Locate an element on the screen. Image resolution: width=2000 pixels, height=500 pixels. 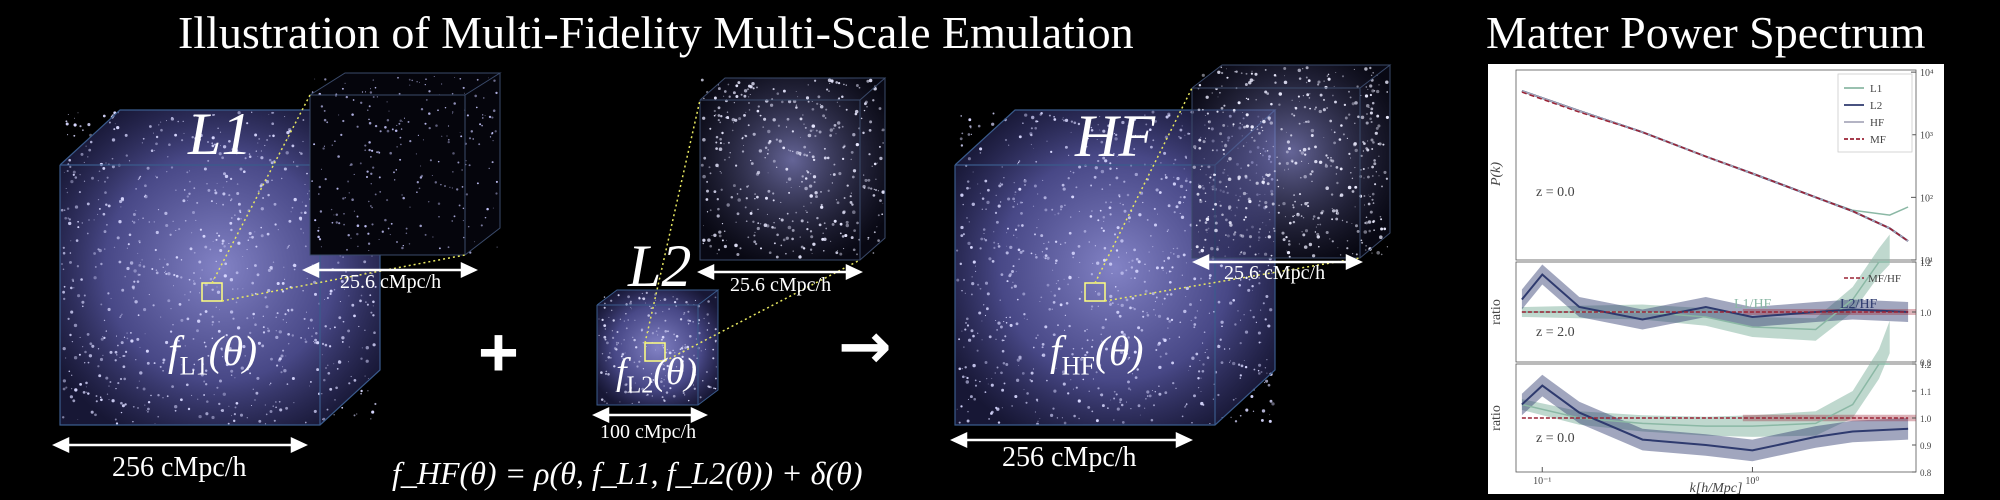
l2-zoom-size: 25.6 cMpc/h is located at coordinates (781, 285).